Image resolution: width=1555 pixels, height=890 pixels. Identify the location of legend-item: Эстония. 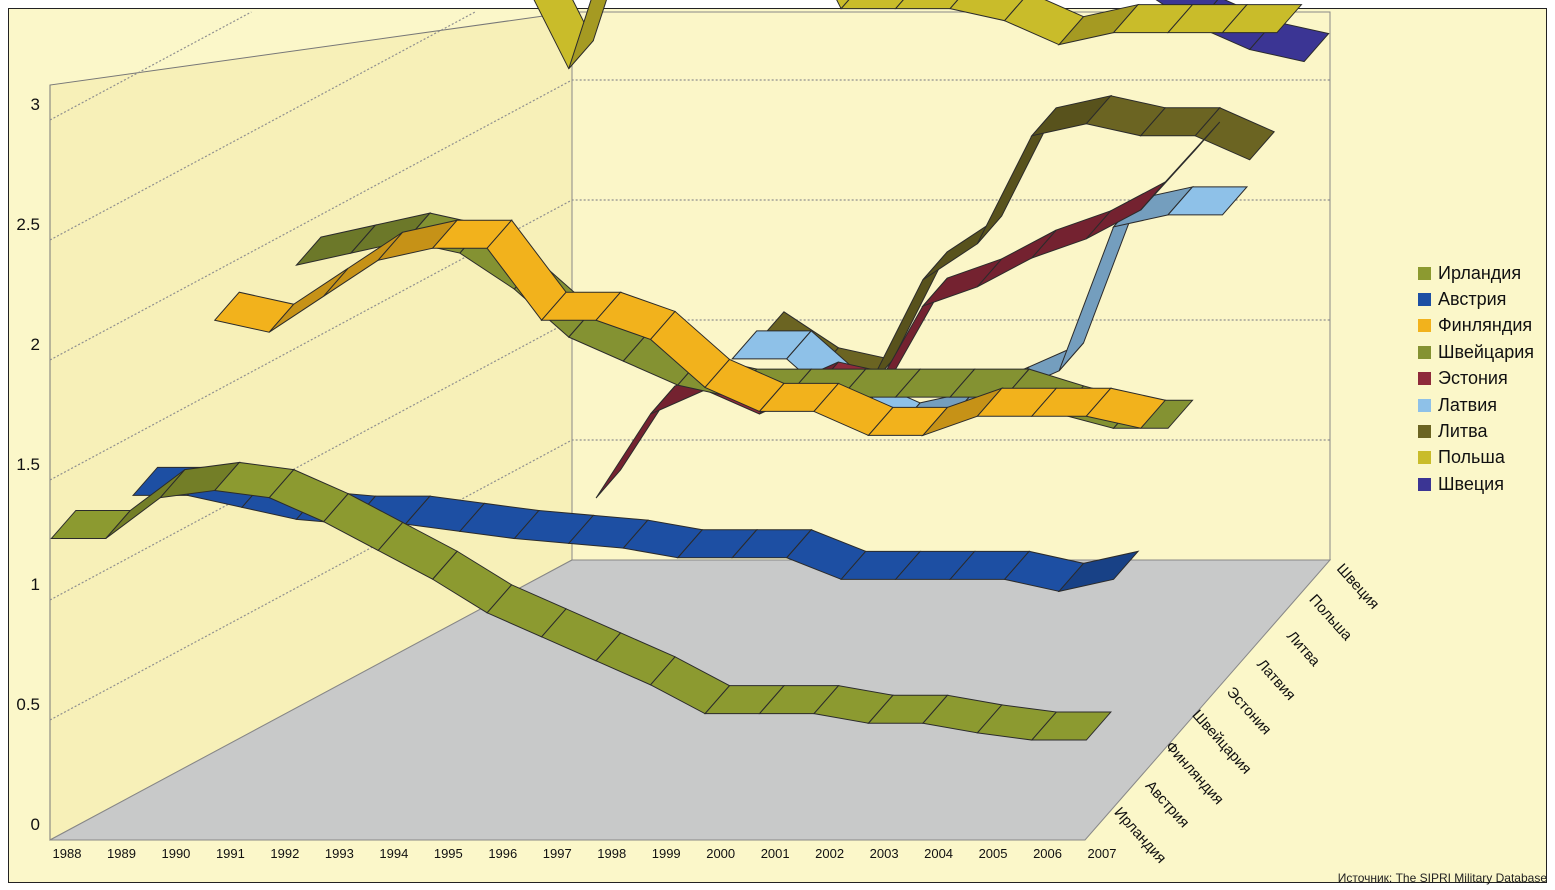
(1485, 379).